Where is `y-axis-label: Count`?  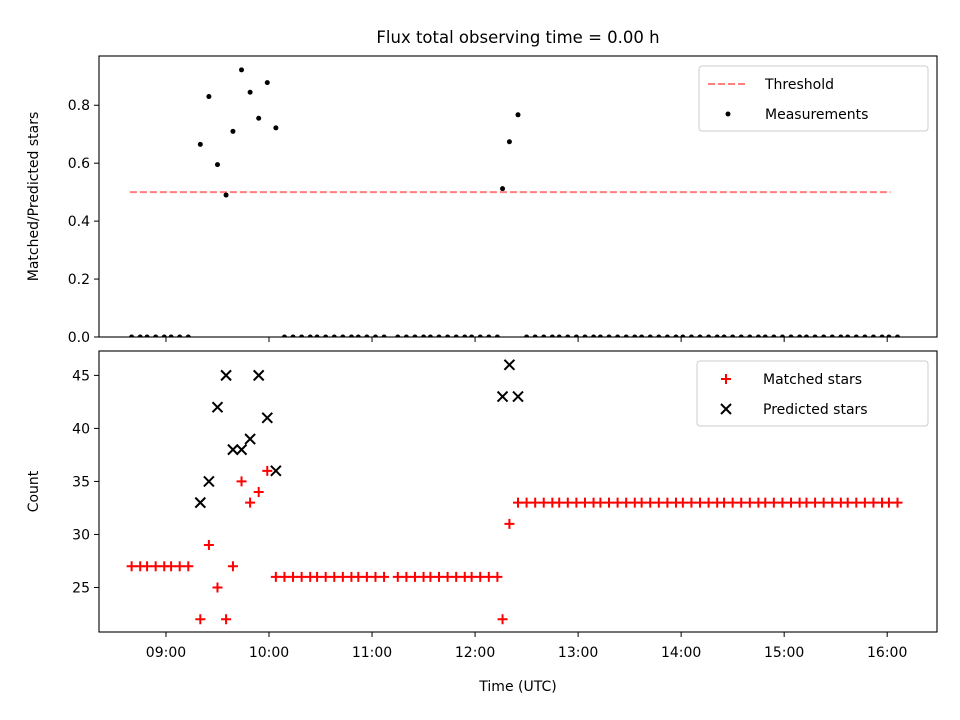 y-axis-label: Count is located at coordinates (34, 491).